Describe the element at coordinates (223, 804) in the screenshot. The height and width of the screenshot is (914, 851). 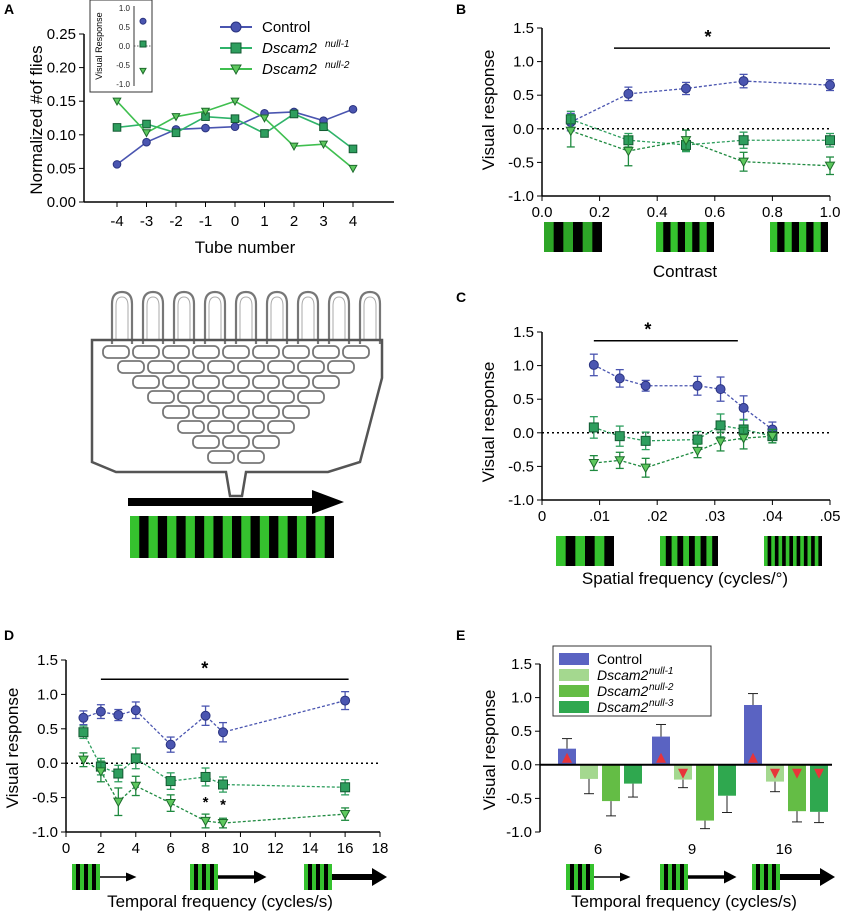
I see `point-significance-star: *` at that location.